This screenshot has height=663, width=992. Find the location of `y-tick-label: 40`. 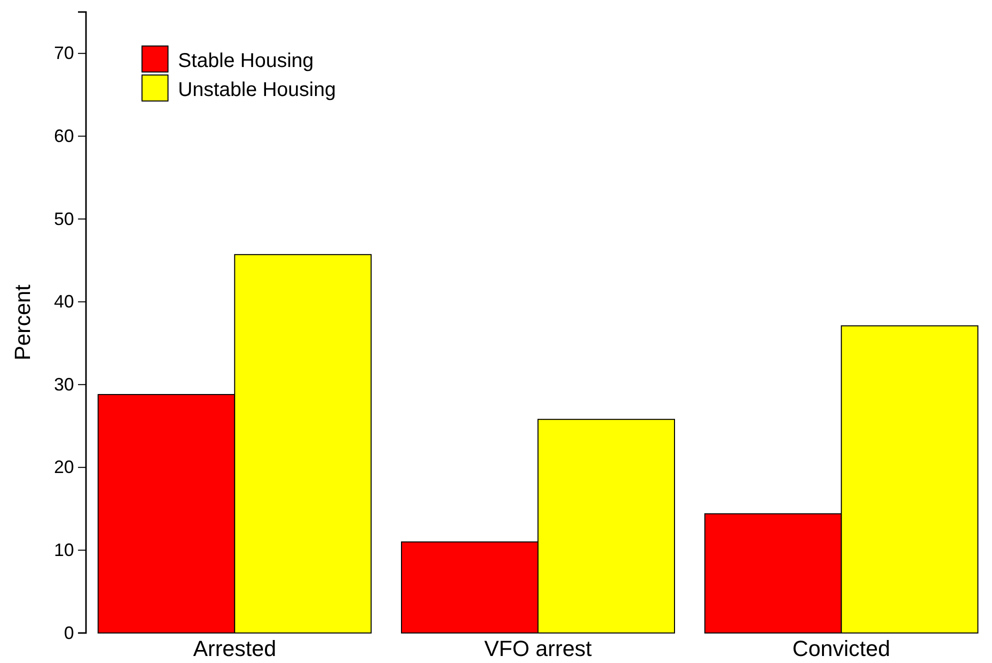

y-tick-label: 40 is located at coordinates (64, 302).